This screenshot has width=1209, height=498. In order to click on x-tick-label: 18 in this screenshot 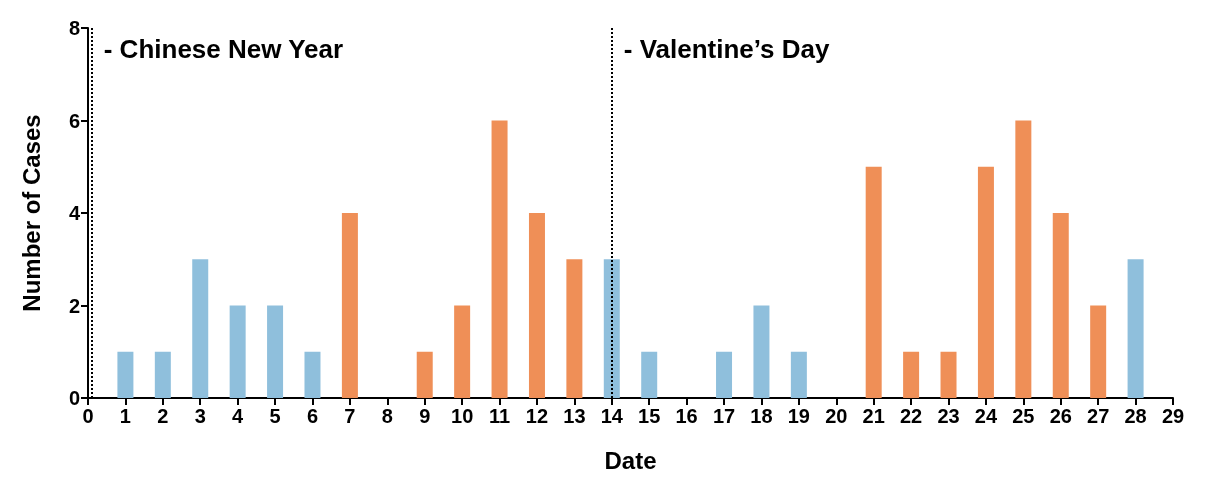, I will do `click(761, 416)`.